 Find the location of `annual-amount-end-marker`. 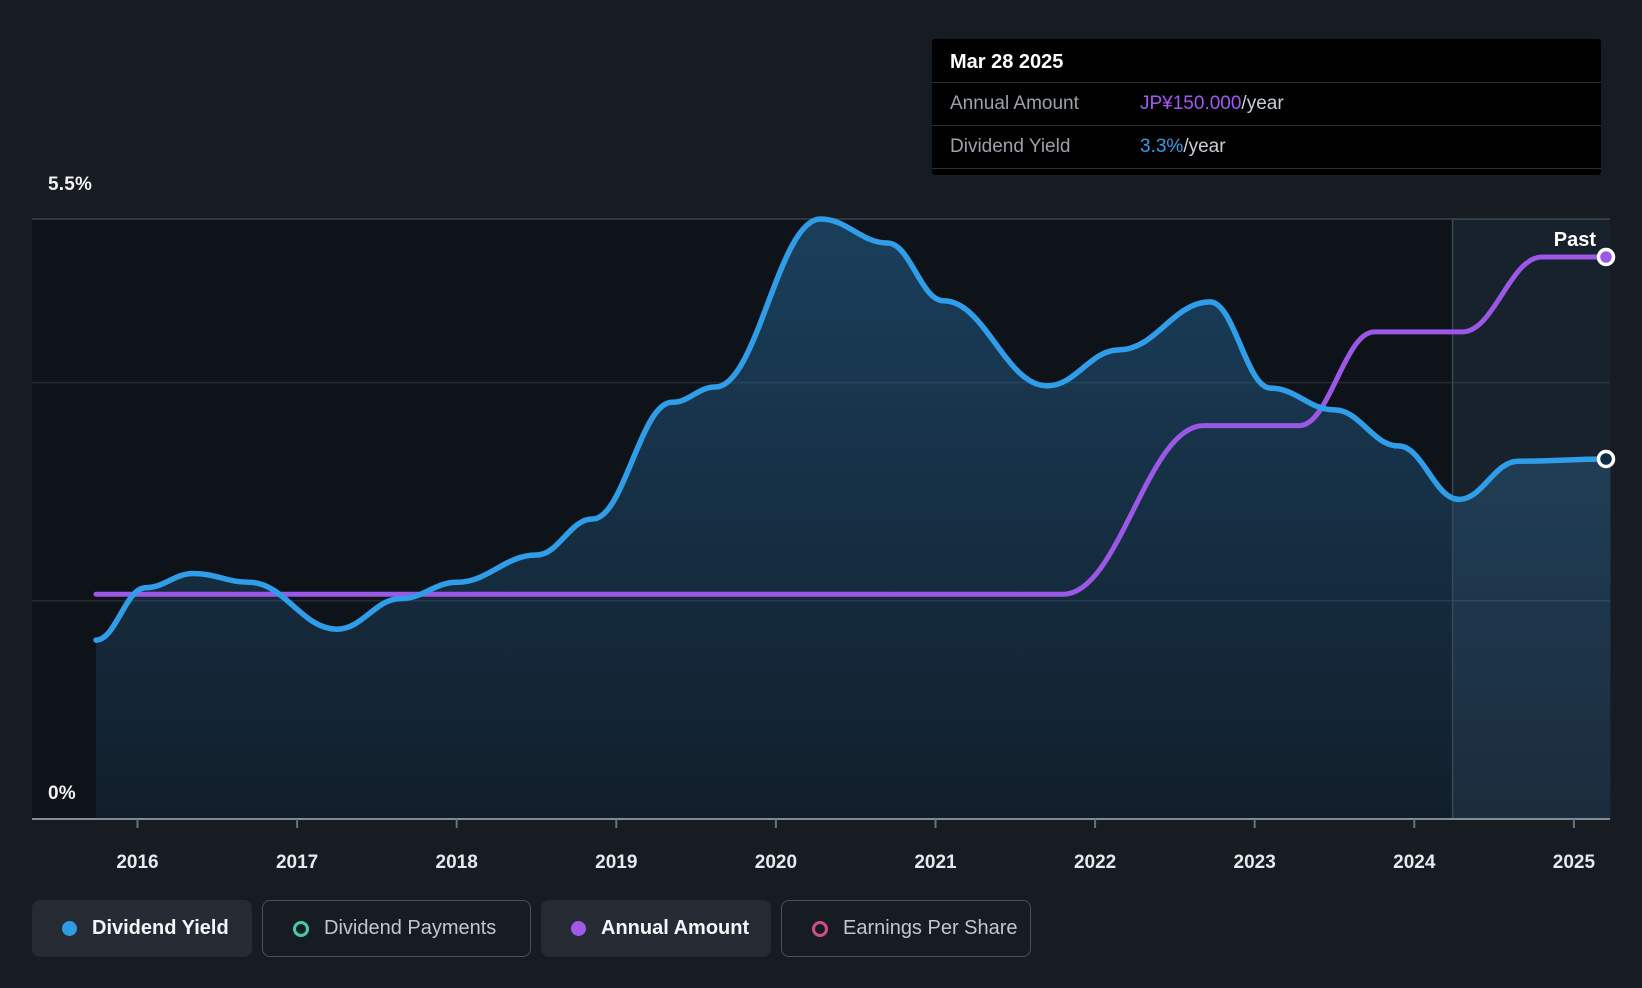

annual-amount-end-marker is located at coordinates (1606, 257).